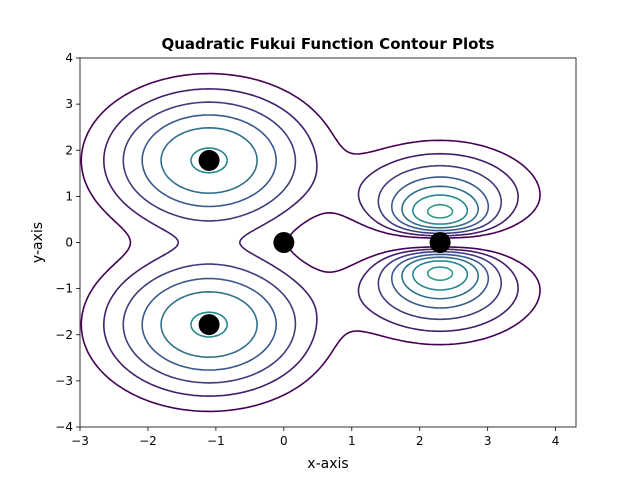 The height and width of the screenshot is (480, 640). I want to click on y-axis-label: y-axis, so click(38, 242).